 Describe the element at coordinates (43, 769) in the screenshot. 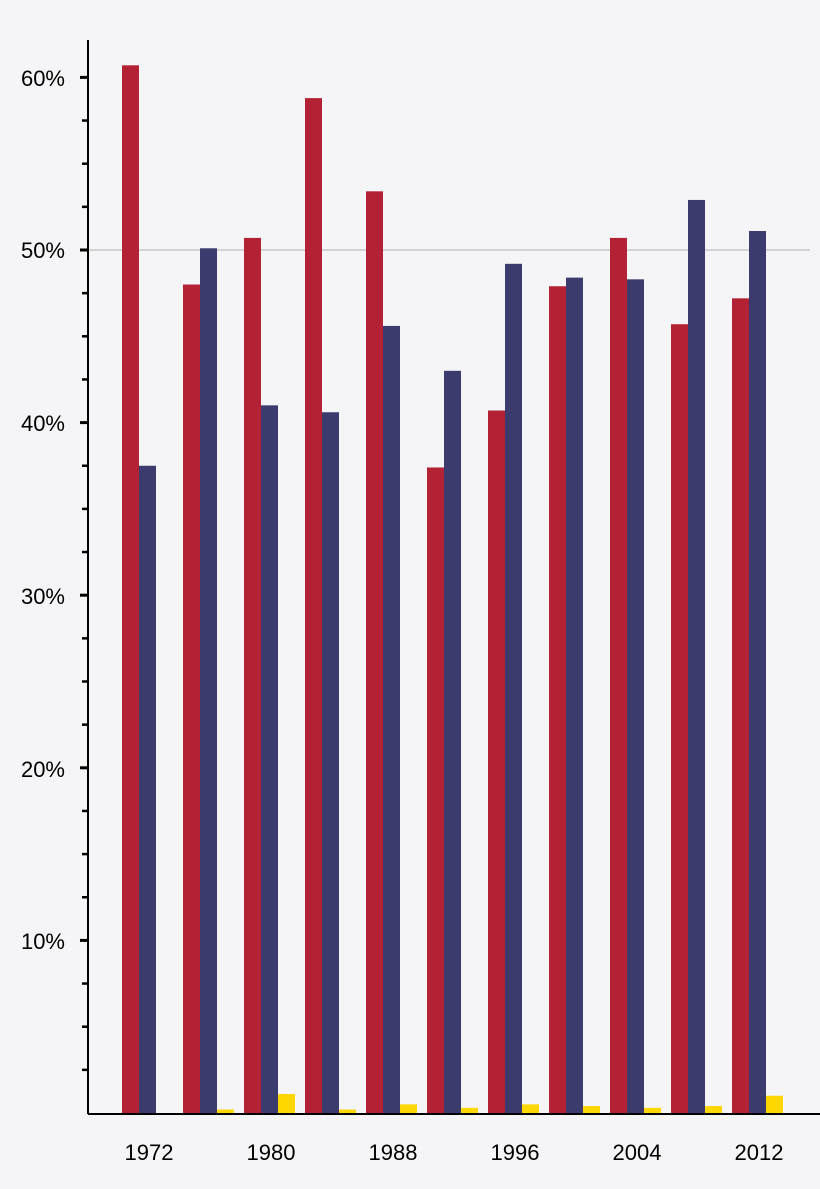

I see `y-tick-label: 20%` at that location.